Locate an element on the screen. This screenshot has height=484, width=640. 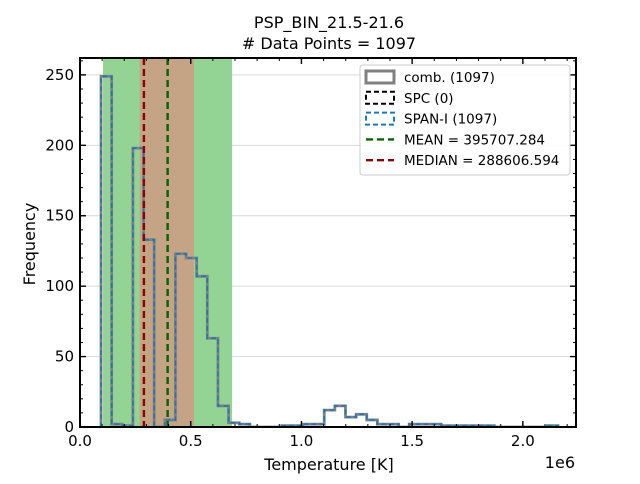
legend-label: MEAN = 395707.284 is located at coordinates (474, 140).